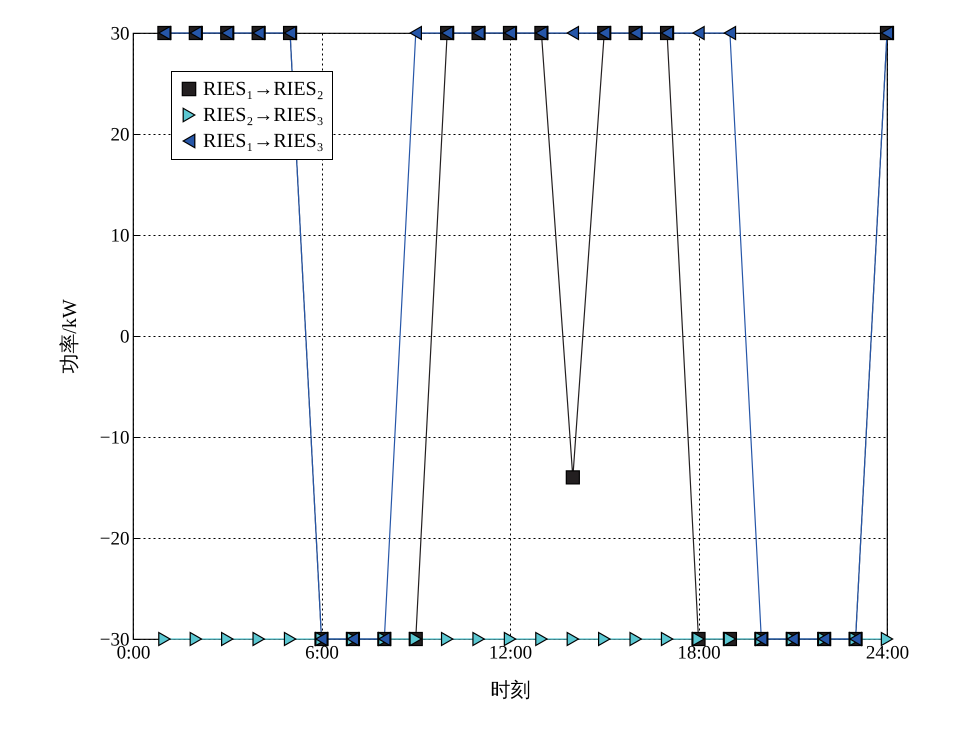  I want to click on y-tick-label: 10, so click(120, 236).